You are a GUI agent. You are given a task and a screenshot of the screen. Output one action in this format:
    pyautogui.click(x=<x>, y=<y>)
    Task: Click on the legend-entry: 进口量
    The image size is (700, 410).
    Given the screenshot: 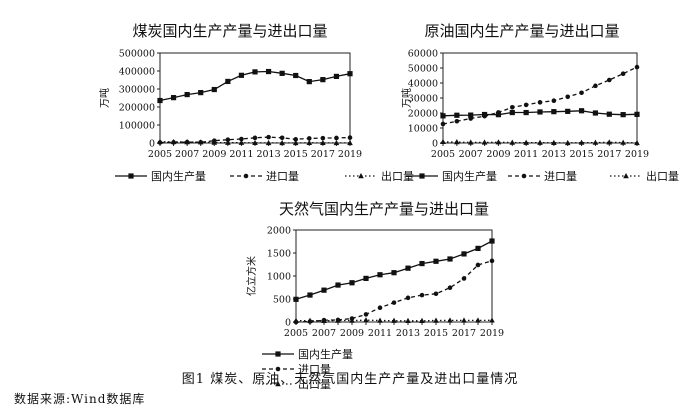 What is the action you would take?
    pyautogui.click(x=542, y=176)
    